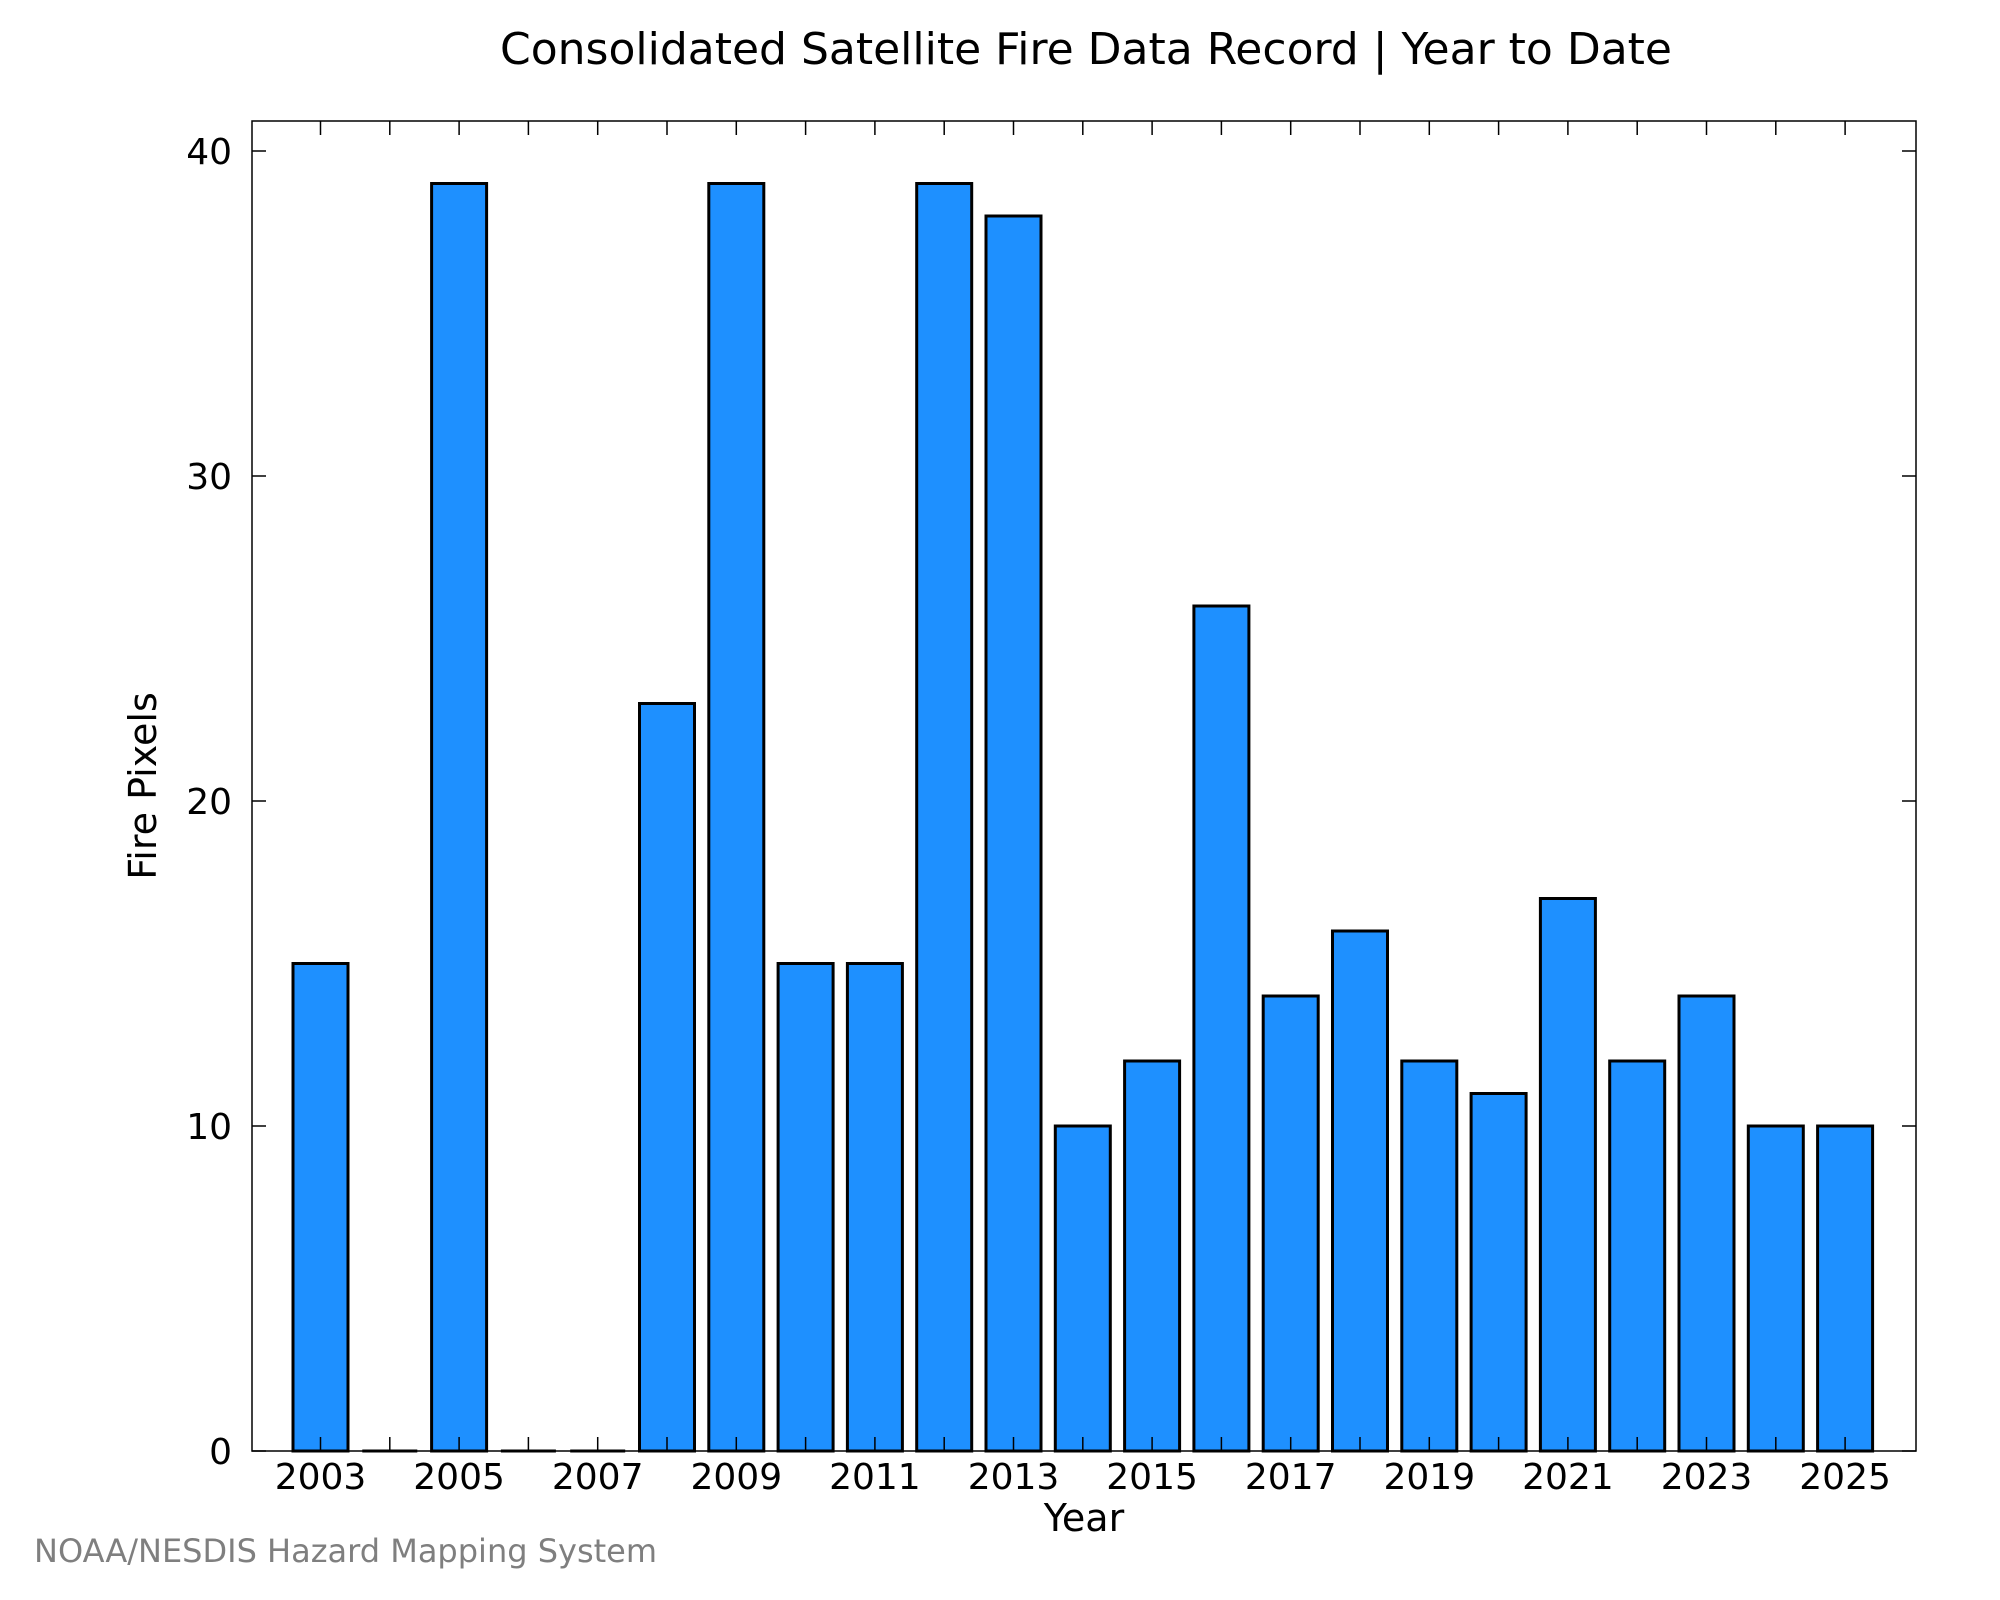  What do you see at coordinates (874, 1207) in the screenshot?
I see `bar-2011` at bounding box center [874, 1207].